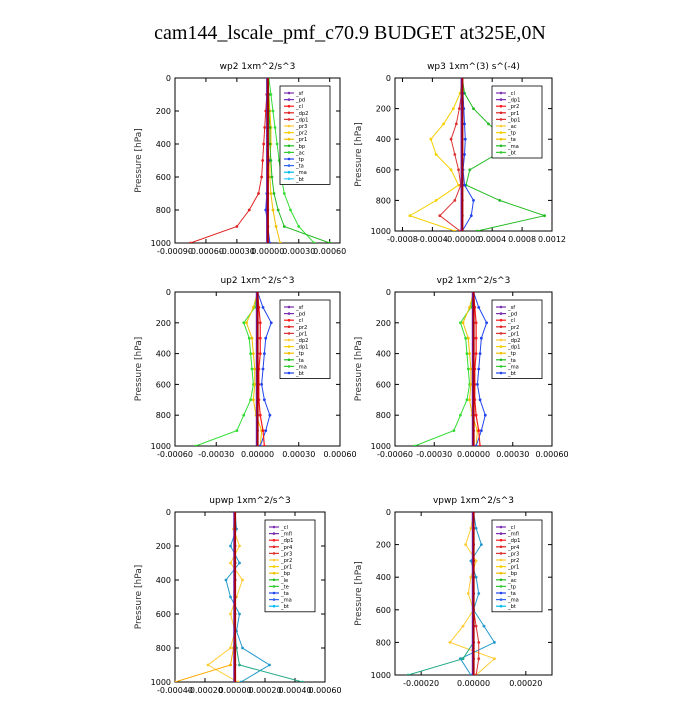  I want to click on x-tick-label: 0.00060, so click(329, 251).